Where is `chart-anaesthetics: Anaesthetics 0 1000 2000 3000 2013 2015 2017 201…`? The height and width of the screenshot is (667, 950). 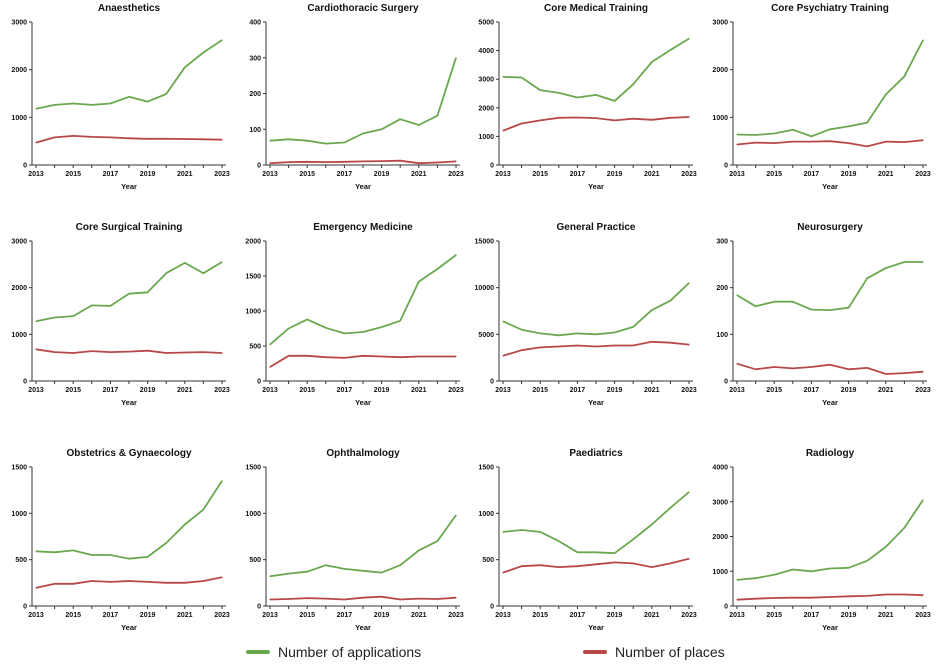 chart-anaesthetics: Anaesthetics 0 1000 2000 3000 2013 2015 2017 201… is located at coordinates (120, 97).